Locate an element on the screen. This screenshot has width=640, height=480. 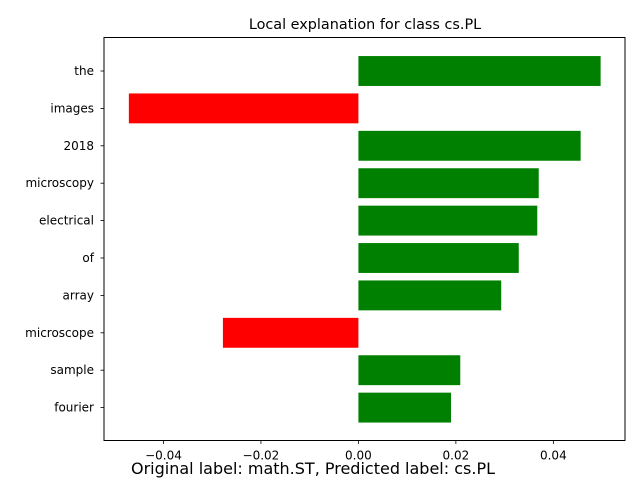
x-axis: −0.04 −0.02 0.00 0.02 0.04 is located at coordinates (356, 451).